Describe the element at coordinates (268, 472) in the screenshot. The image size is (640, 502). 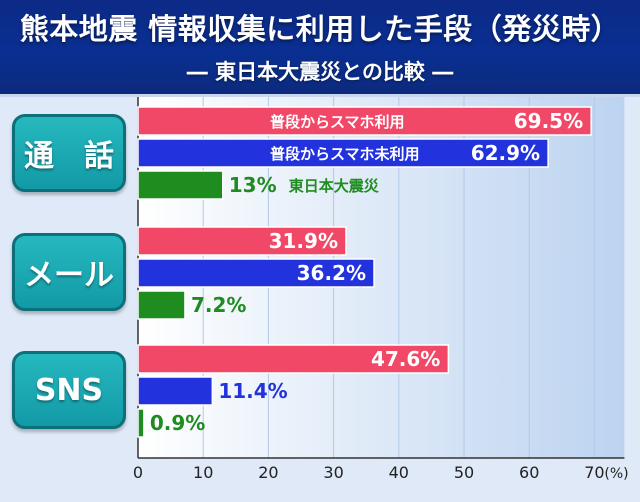
I see `x-tick-label: 20` at that location.